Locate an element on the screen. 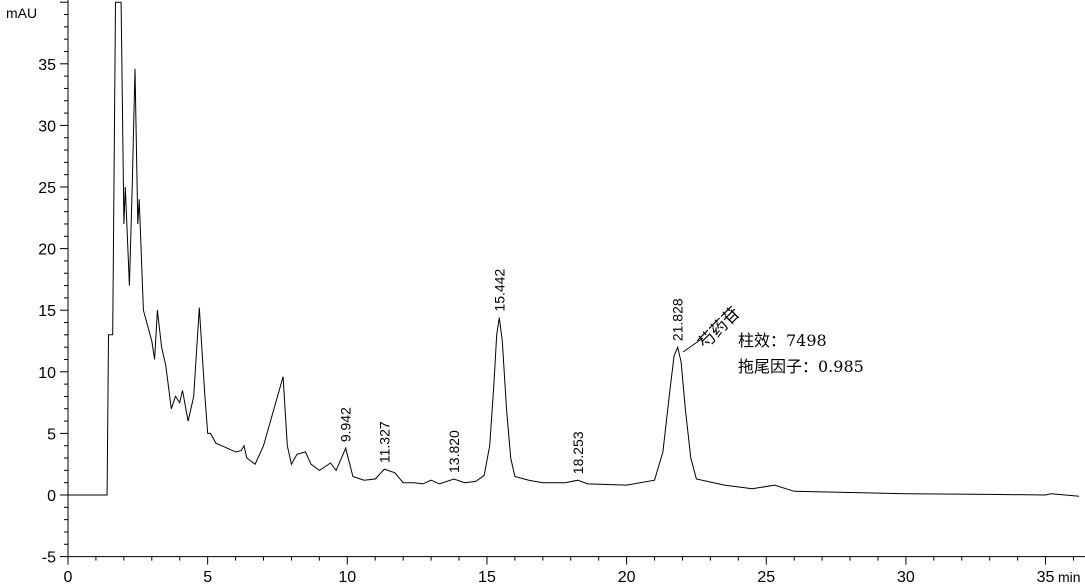 The height and width of the screenshot is (586, 1085). y-tick-label: 5 is located at coordinates (51, 434).